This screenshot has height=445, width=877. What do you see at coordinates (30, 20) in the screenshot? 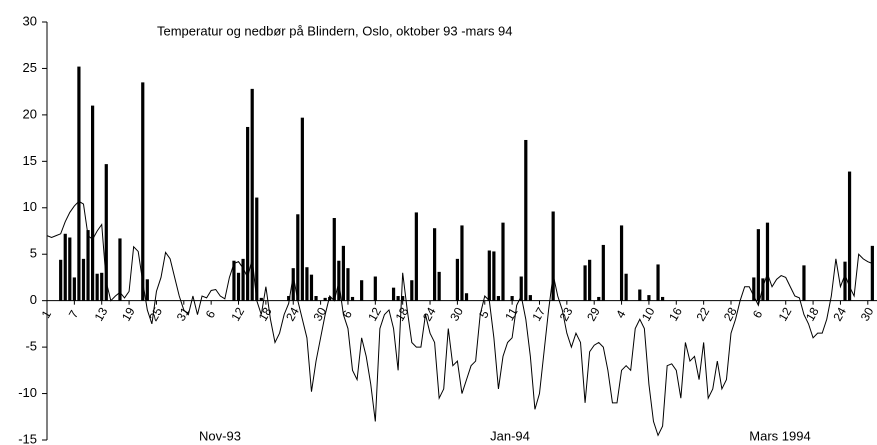
I see `y-tick-label: 30` at bounding box center [30, 20].